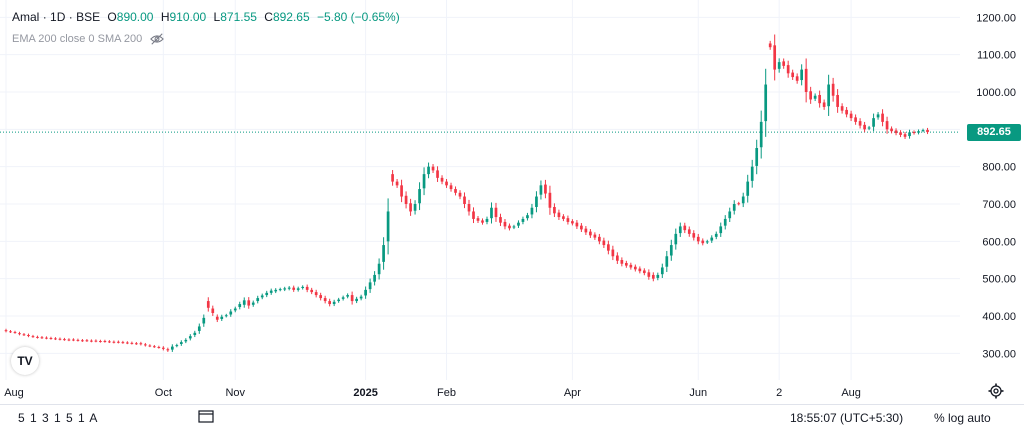 The image size is (1024, 425). Describe the element at coordinates (996, 56) in the screenshot. I see `price-tick-label: 1100.00` at that location.